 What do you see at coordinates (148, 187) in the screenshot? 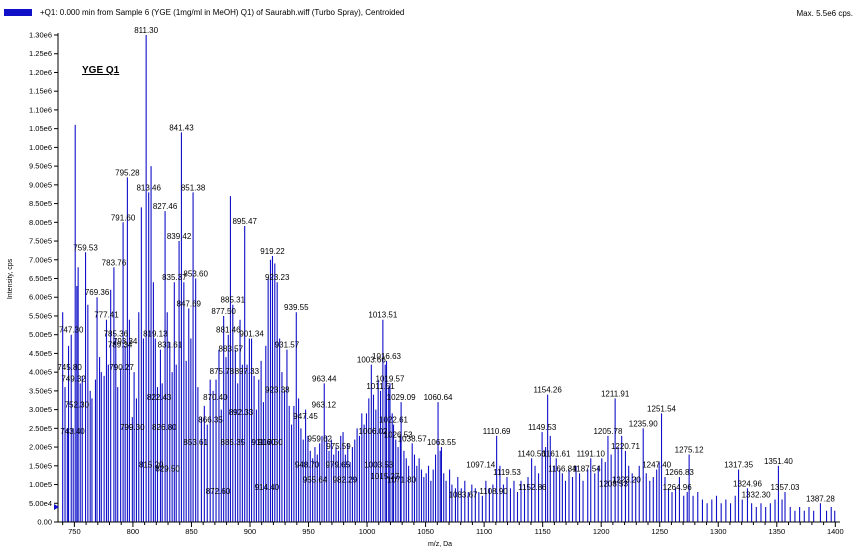
I see `peak-label: 813.46` at bounding box center [148, 187].